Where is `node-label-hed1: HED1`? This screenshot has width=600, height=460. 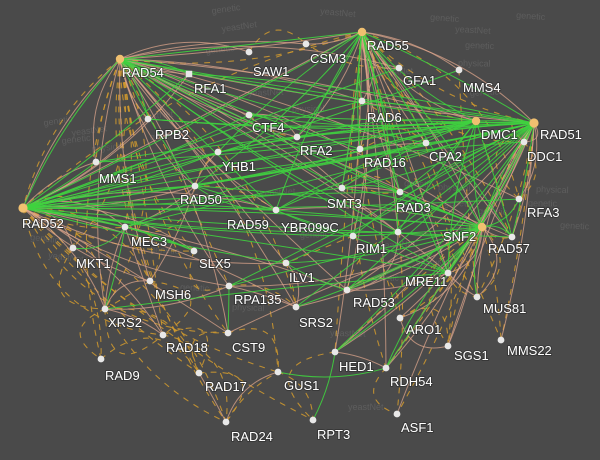
node-label-hed1: HED1 is located at coordinates (356, 366).